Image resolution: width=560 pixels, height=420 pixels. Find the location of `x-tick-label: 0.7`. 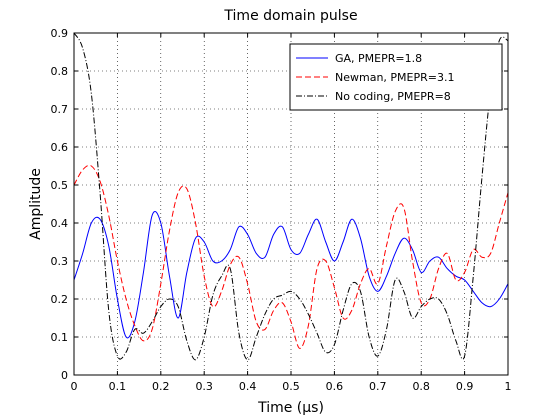

x-tick-label: 0.7 is located at coordinates (378, 386).